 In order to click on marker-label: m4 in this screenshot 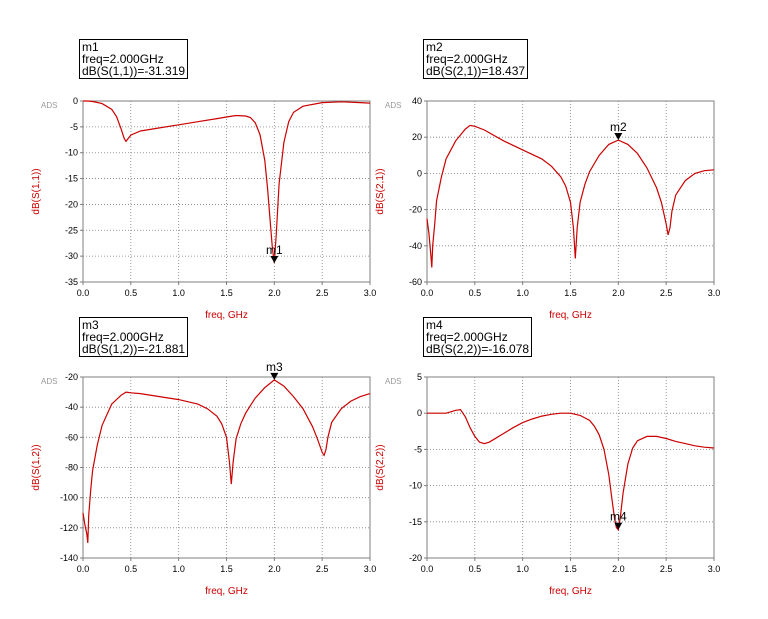, I will do `click(618, 517)`.